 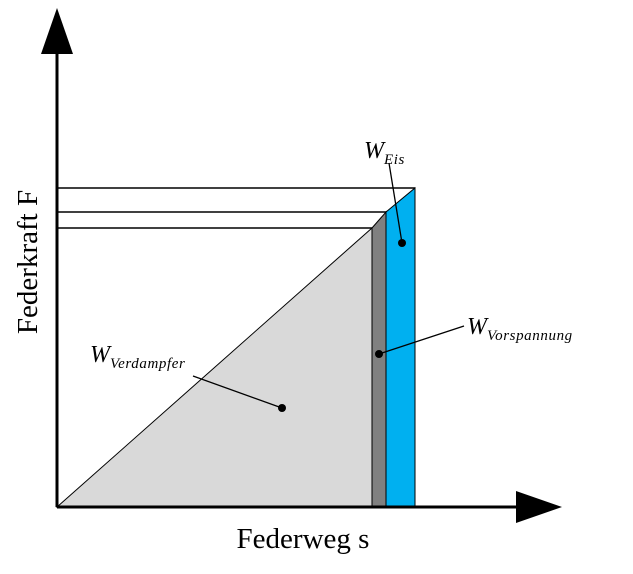 What do you see at coordinates (379, 359) in the screenshot?
I see `region-vorspannung` at bounding box center [379, 359].